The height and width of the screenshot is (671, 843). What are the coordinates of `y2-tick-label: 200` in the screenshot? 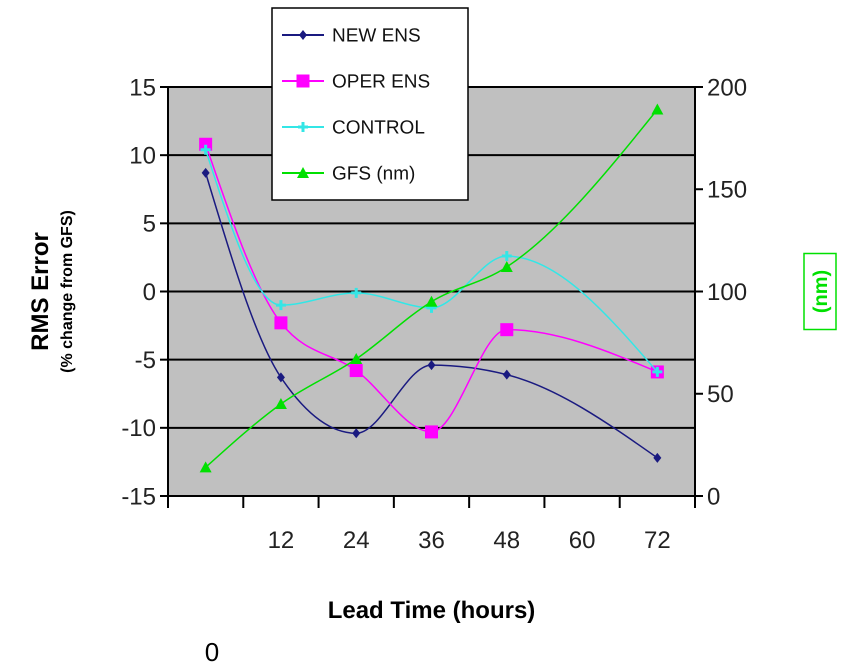 It's located at (727, 88).